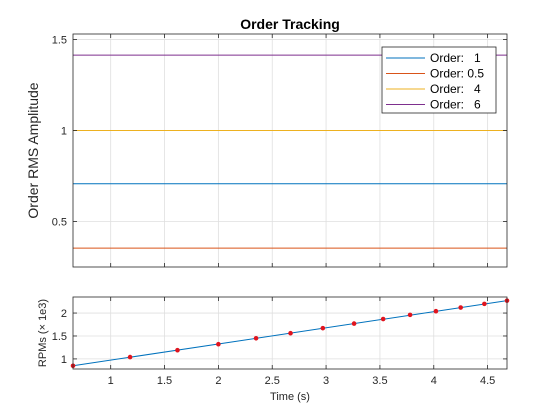 This screenshot has height=420, width=560. I want to click on bottom-x-tick-label: 1, so click(111, 381).